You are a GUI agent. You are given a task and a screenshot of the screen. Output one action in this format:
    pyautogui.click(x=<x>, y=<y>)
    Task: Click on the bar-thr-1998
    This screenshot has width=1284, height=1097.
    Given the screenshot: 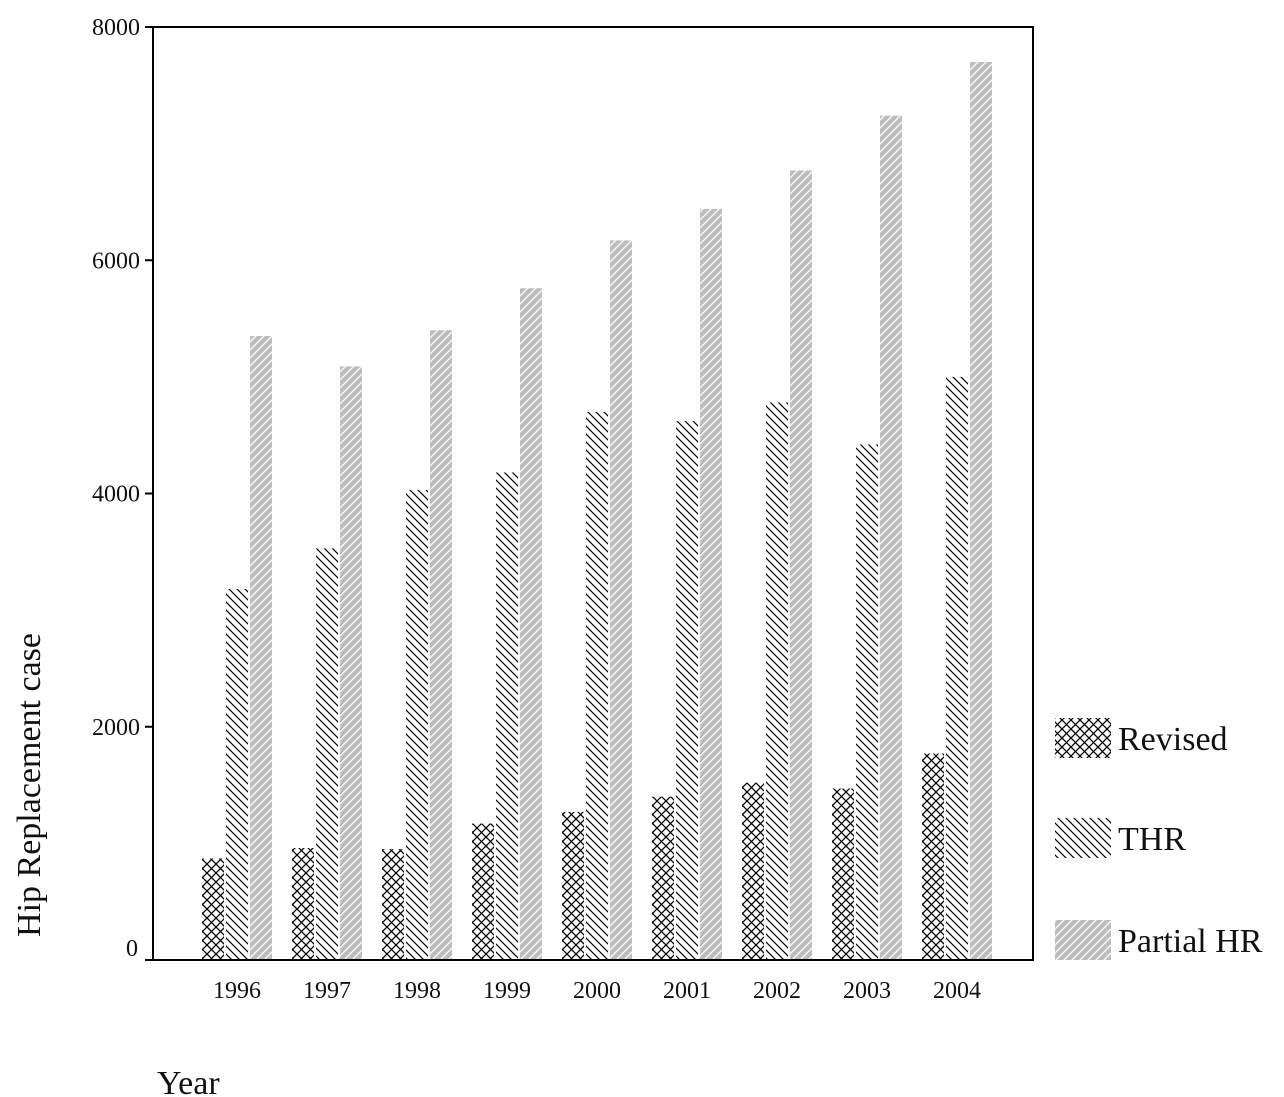 What is the action you would take?
    pyautogui.click(x=417, y=725)
    